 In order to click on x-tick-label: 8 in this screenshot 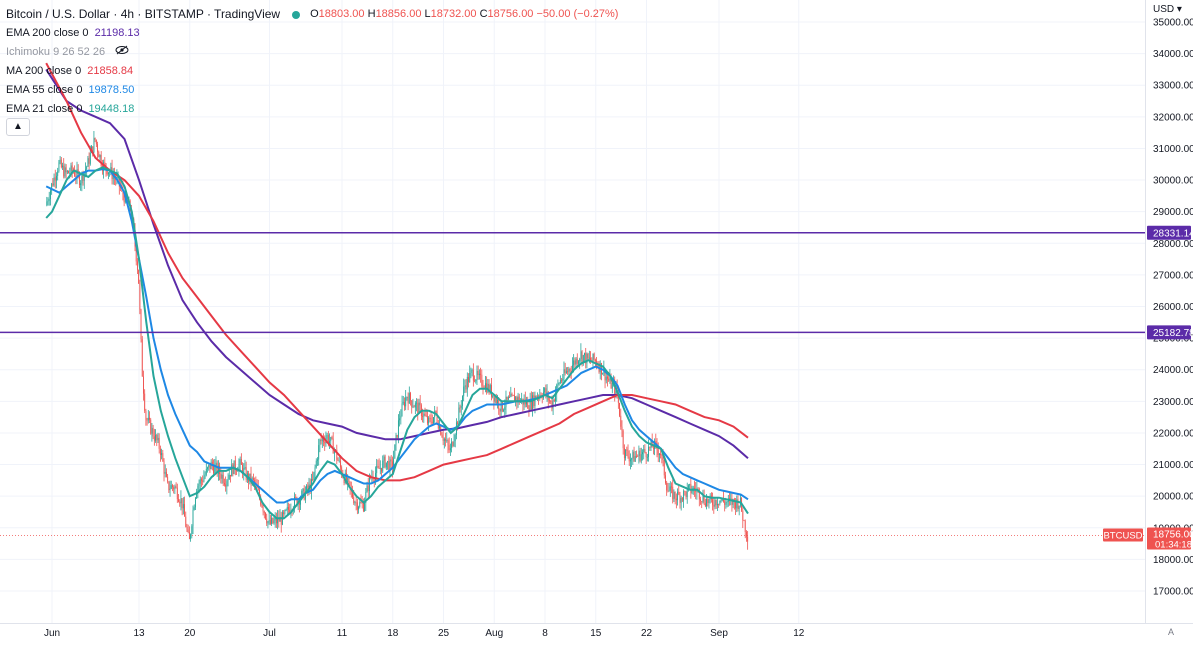, I will do `click(545, 633)`.